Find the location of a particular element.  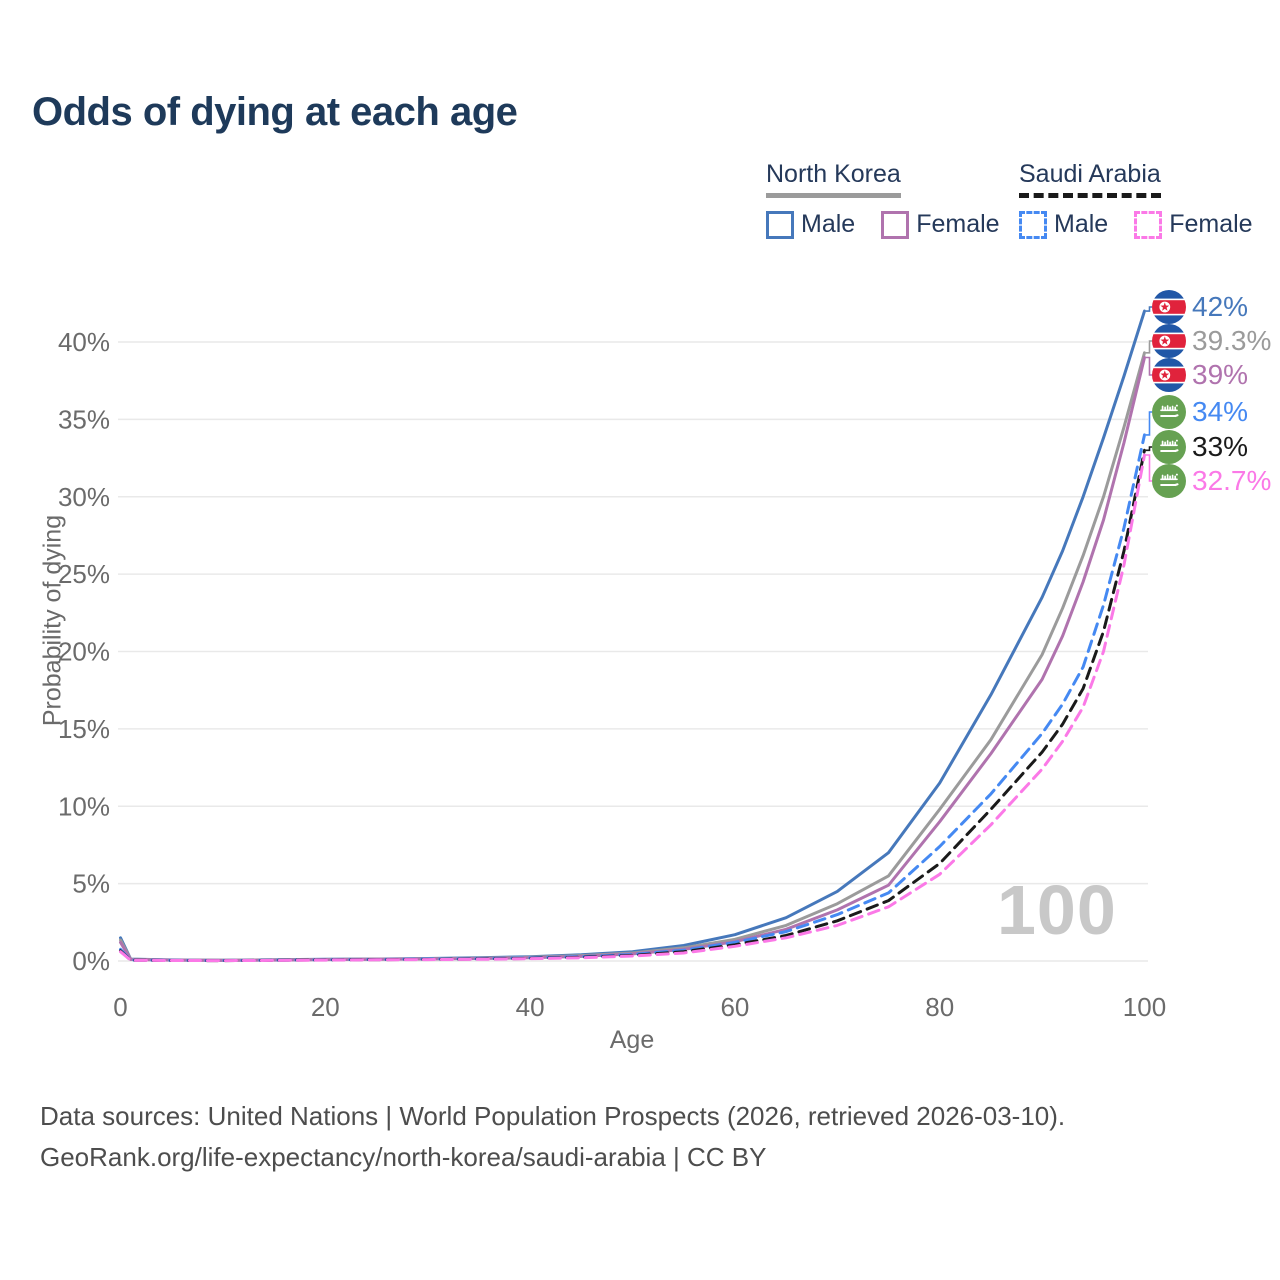

end-value-label: 39.3% is located at coordinates (1232, 340).